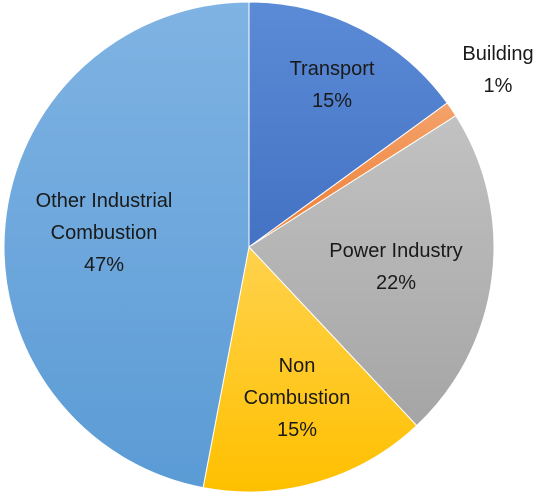  Describe the element at coordinates (104, 201) in the screenshot. I see `data-label-line: Other Industrial` at that location.